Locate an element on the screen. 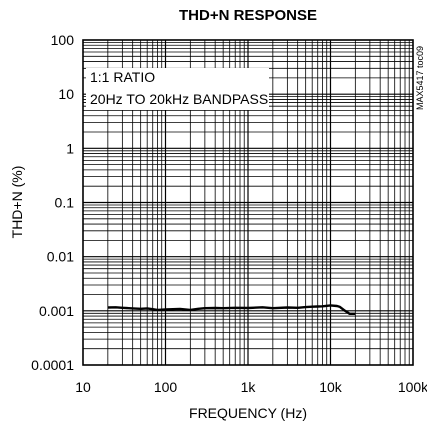  x-tick-label: 100 is located at coordinates (166, 387).